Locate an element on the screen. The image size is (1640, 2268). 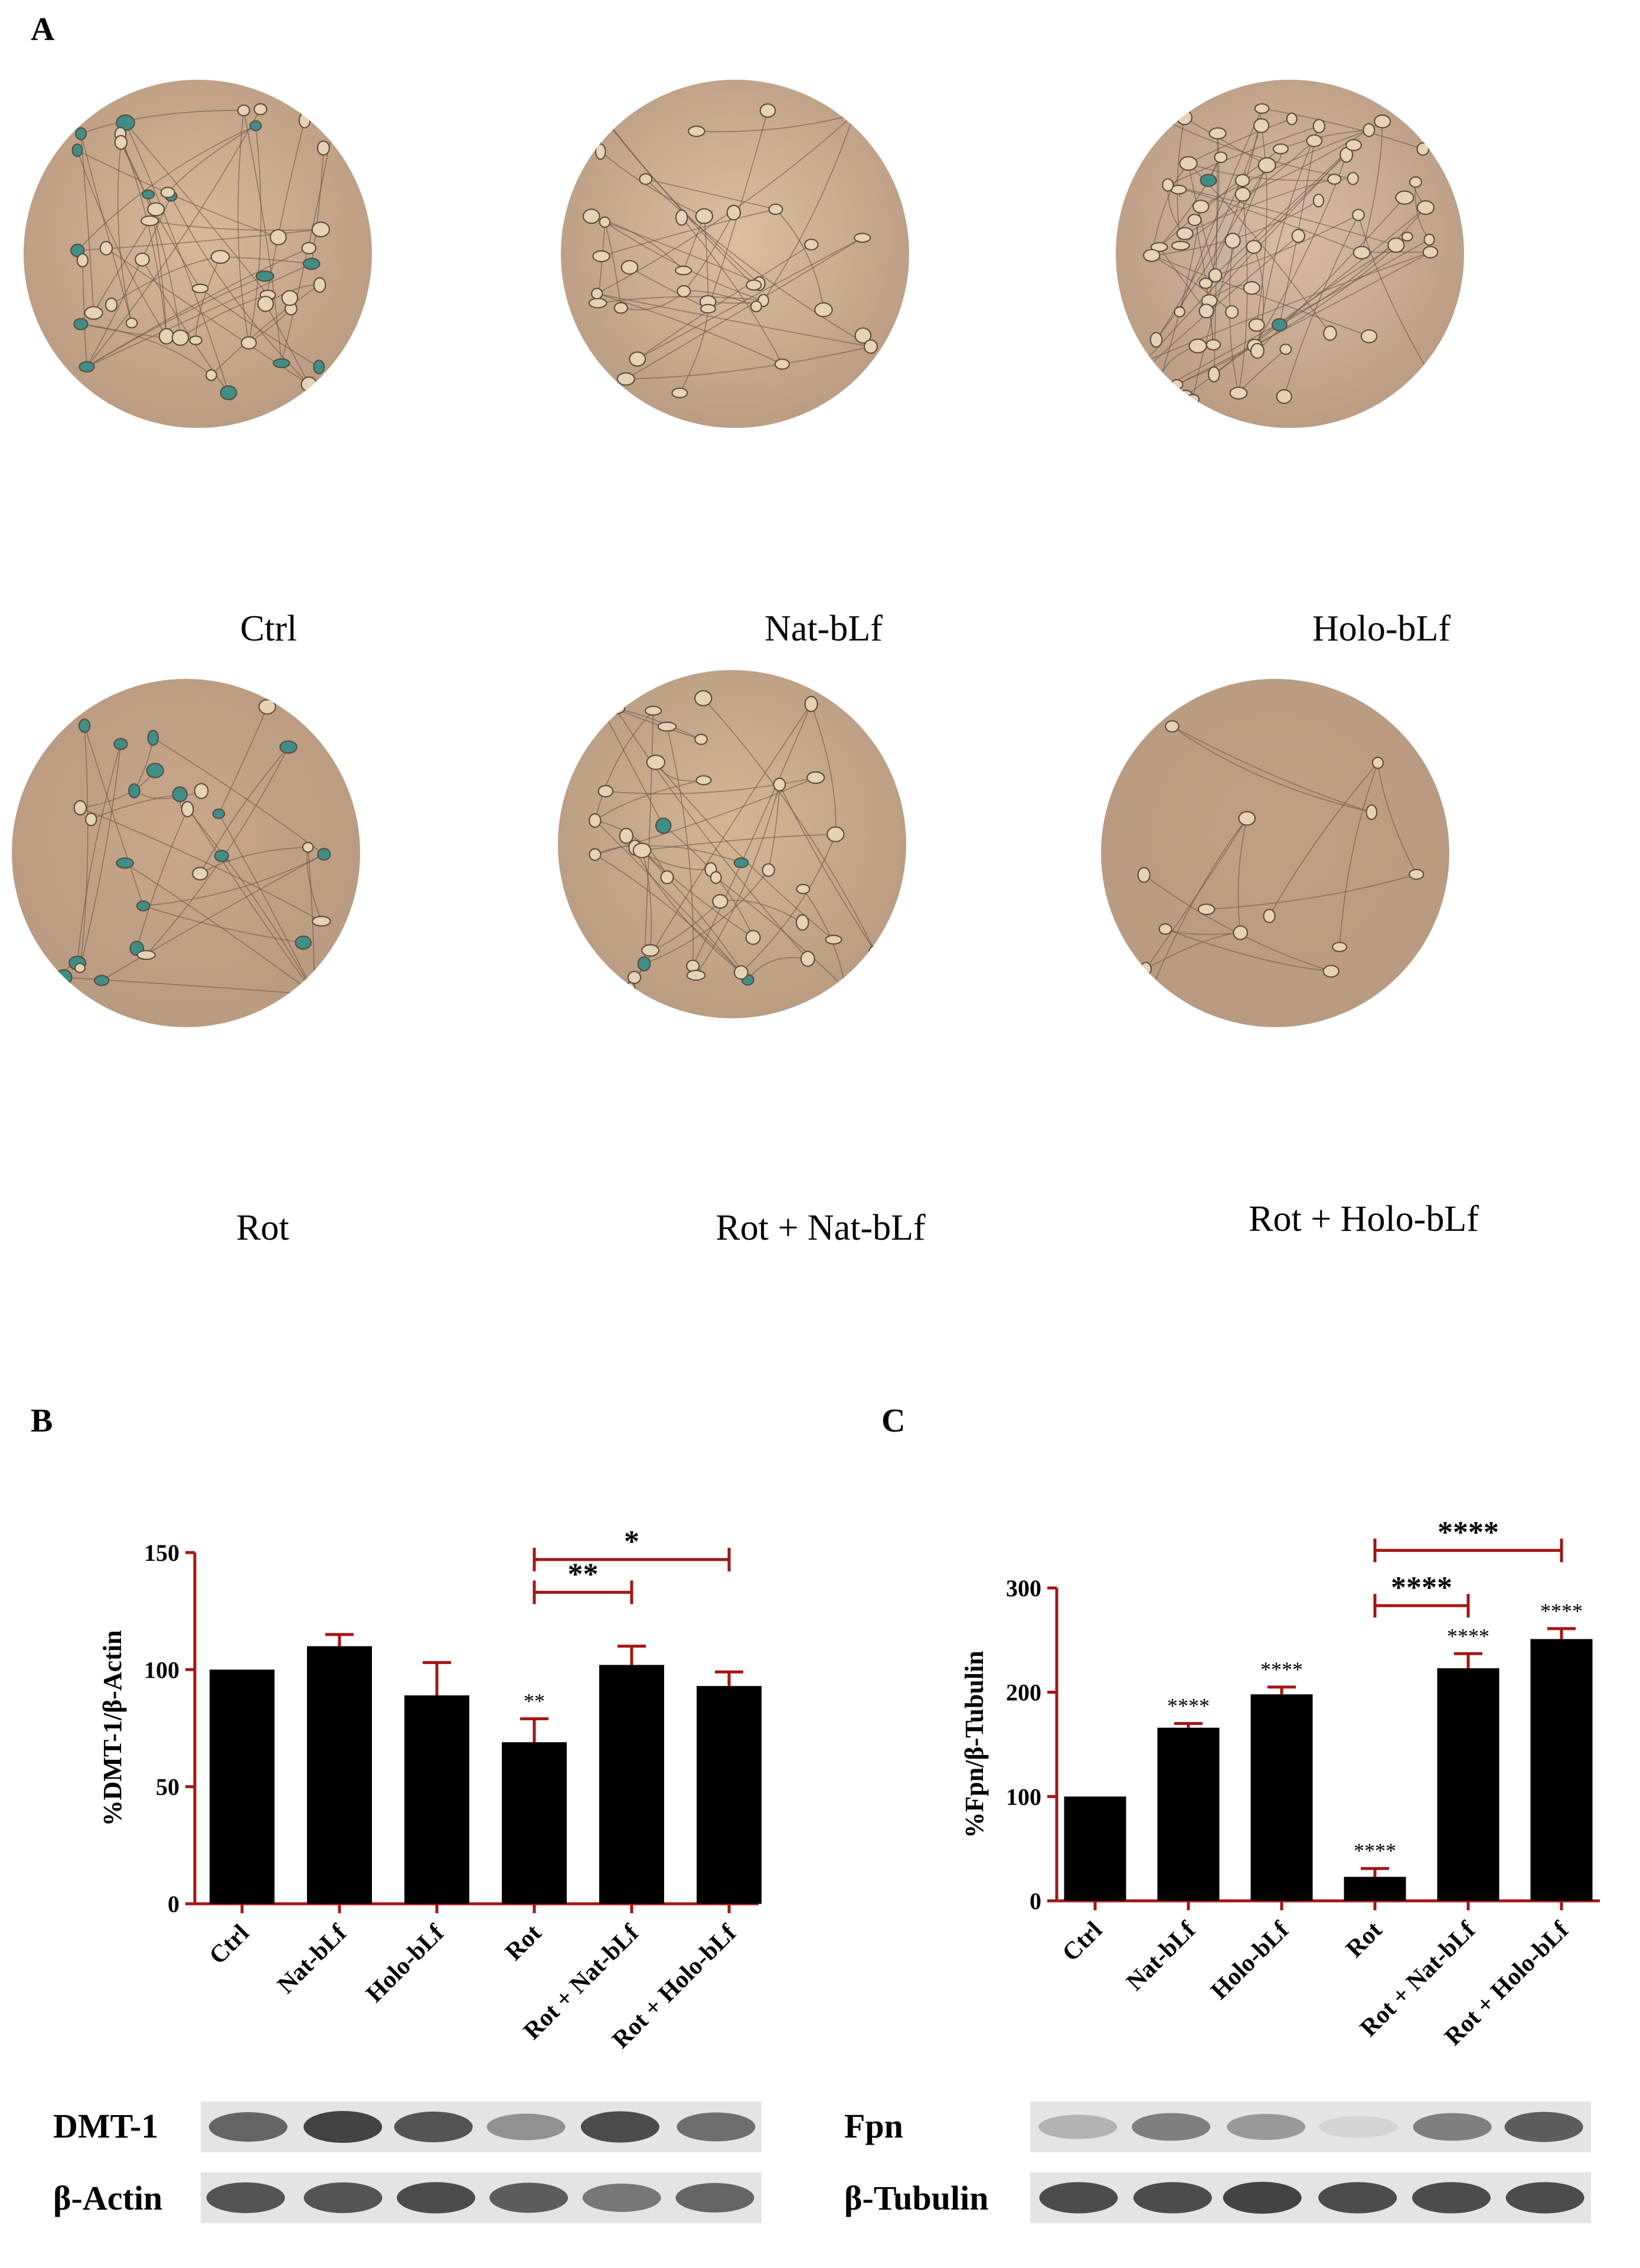
micrograph-caption-rot: Rot is located at coordinates (262, 1228).